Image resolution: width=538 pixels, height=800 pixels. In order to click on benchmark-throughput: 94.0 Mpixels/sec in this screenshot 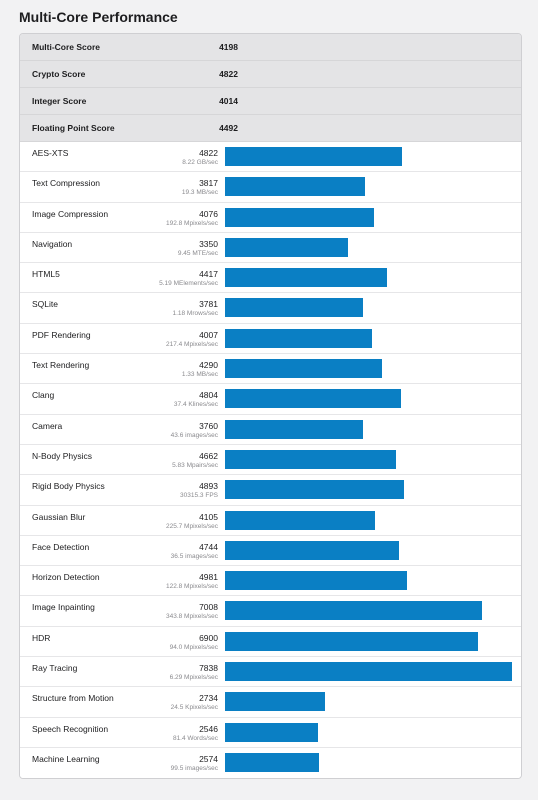, I will do `click(193, 647)`.